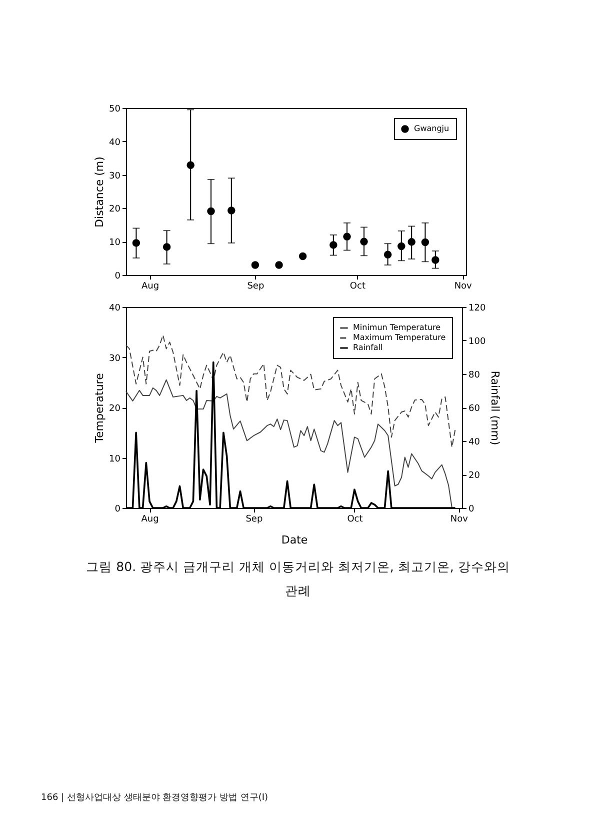  What do you see at coordinates (477, 309) in the screenshot?
I see `y2-tick-label: 120` at bounding box center [477, 309].